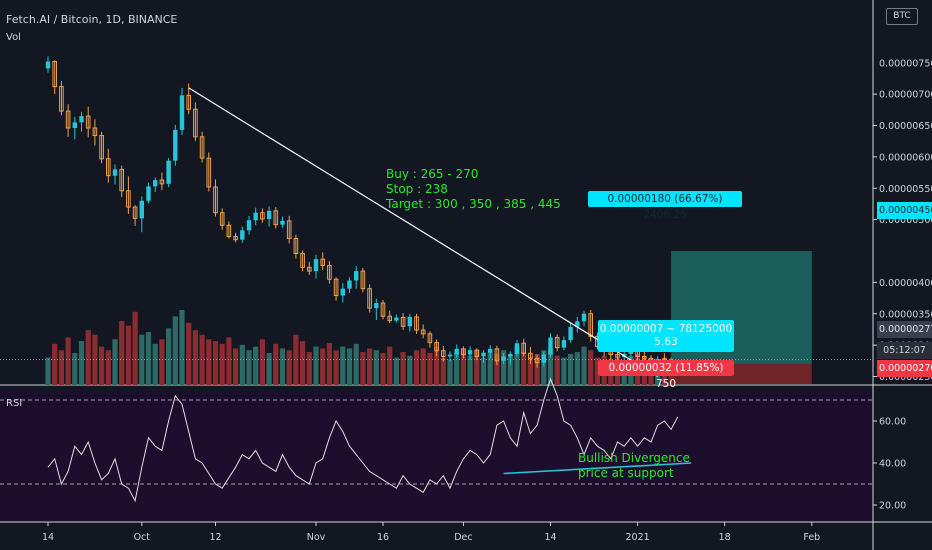 The height and width of the screenshot is (550, 932). What do you see at coordinates (905, 283) in the screenshot?
I see `price-tick-label: 0.00000400` at bounding box center [905, 283].